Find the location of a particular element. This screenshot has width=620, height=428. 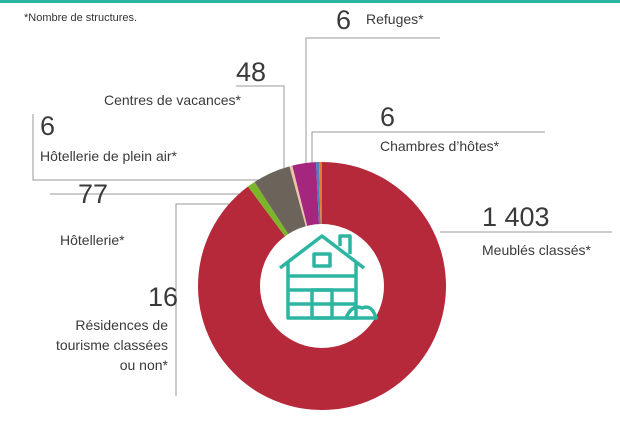

value-label: 16 is located at coordinates (162, 297).